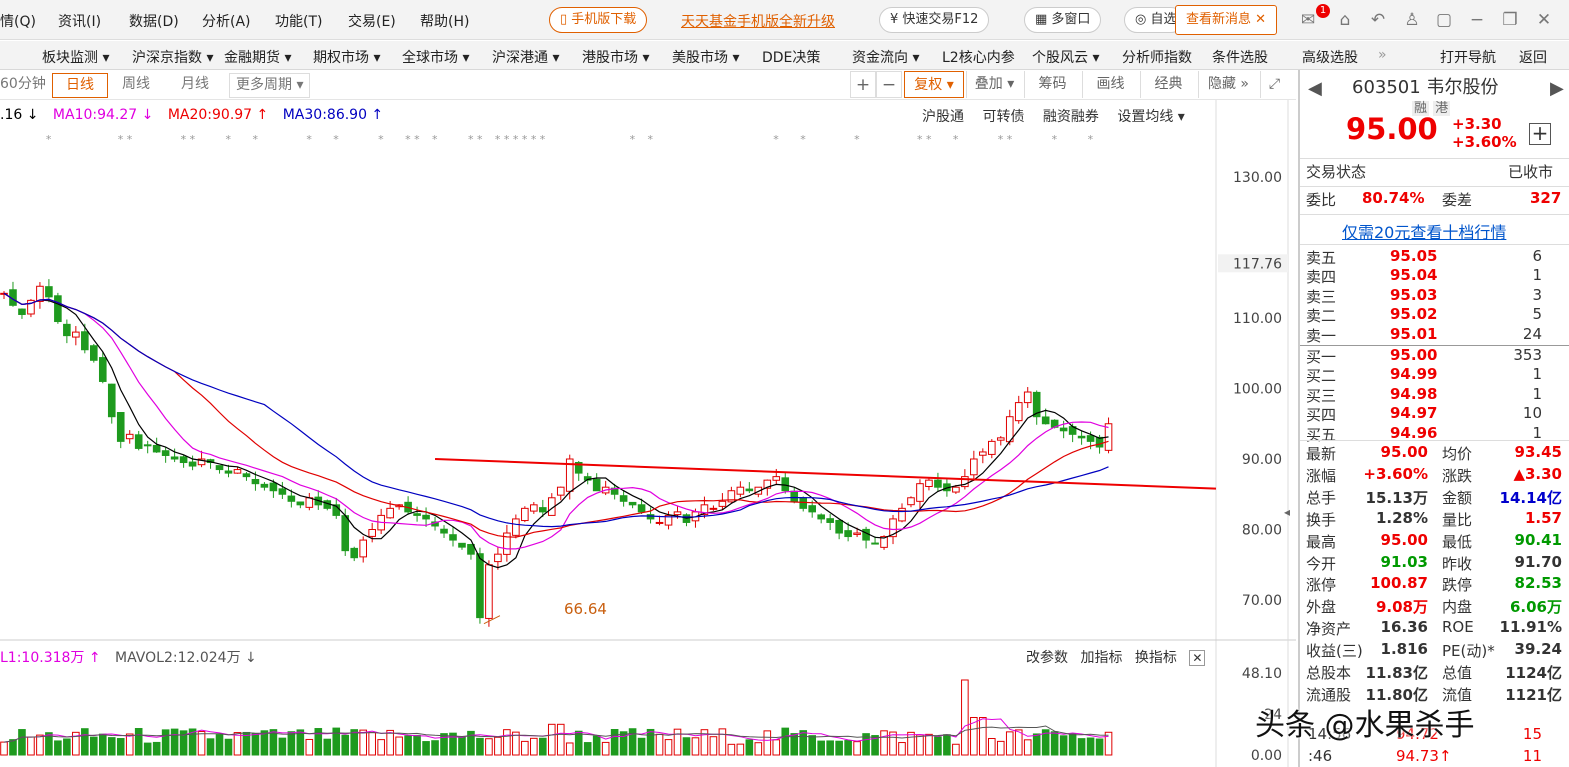  What do you see at coordinates (1546, 198) in the screenshot?
I see `weicha-value: 327` at bounding box center [1546, 198].